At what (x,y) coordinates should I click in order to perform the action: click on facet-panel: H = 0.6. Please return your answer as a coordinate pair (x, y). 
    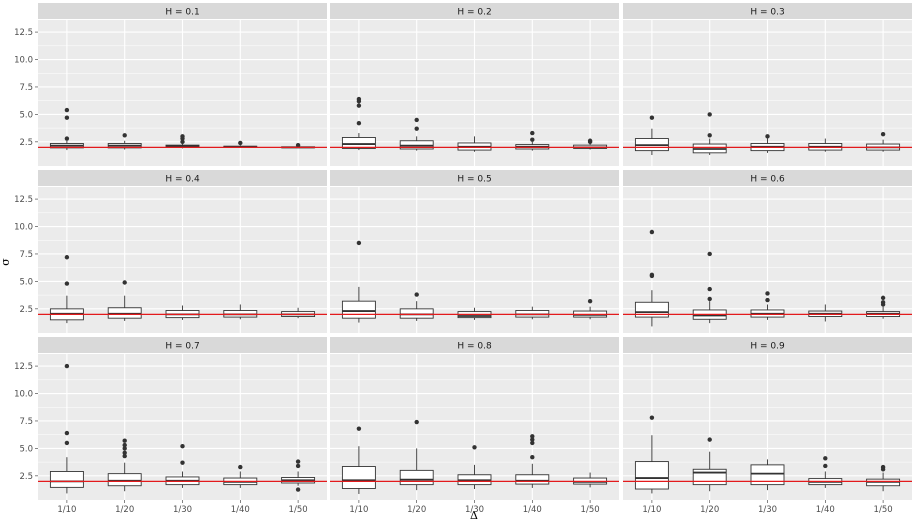
    Looking at the image, I should click on (767, 251).